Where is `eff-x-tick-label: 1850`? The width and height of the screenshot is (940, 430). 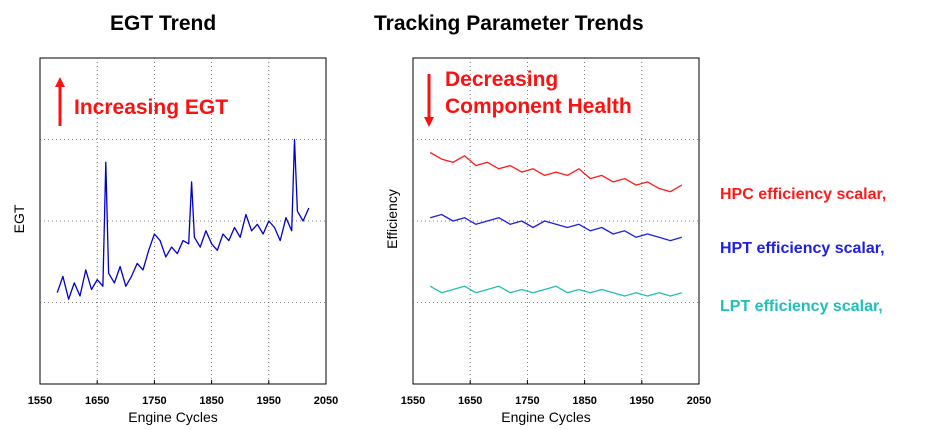
eff-x-tick-label: 1850 is located at coordinates (584, 401).